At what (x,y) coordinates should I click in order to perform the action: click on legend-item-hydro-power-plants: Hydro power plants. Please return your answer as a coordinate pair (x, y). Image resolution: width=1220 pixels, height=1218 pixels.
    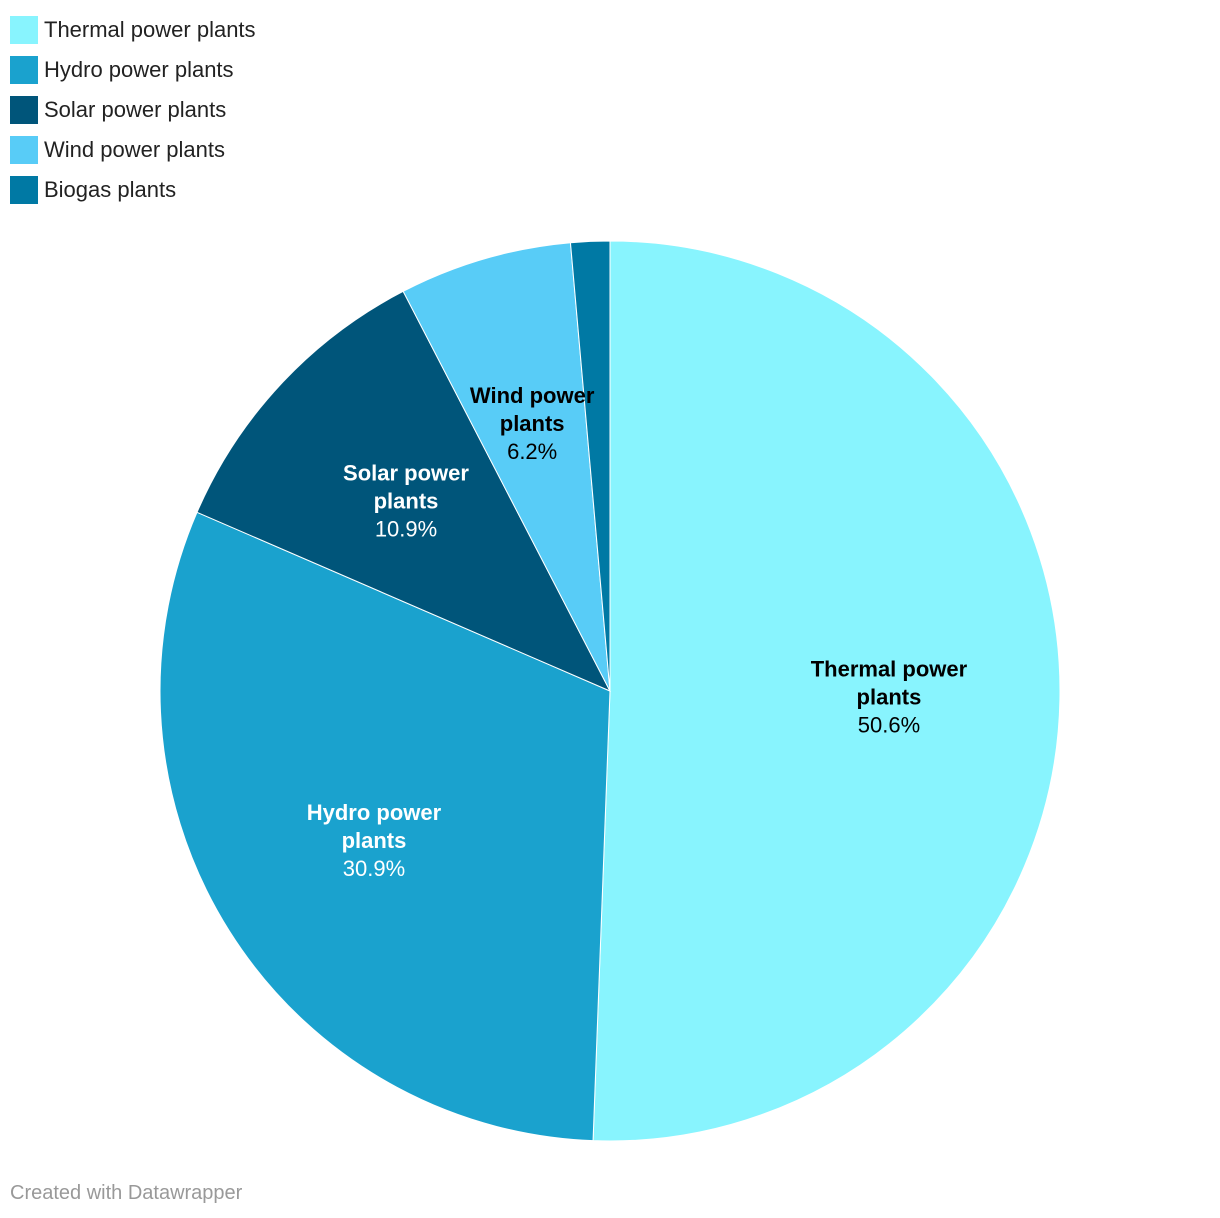
    Looking at the image, I should click on (133, 70).